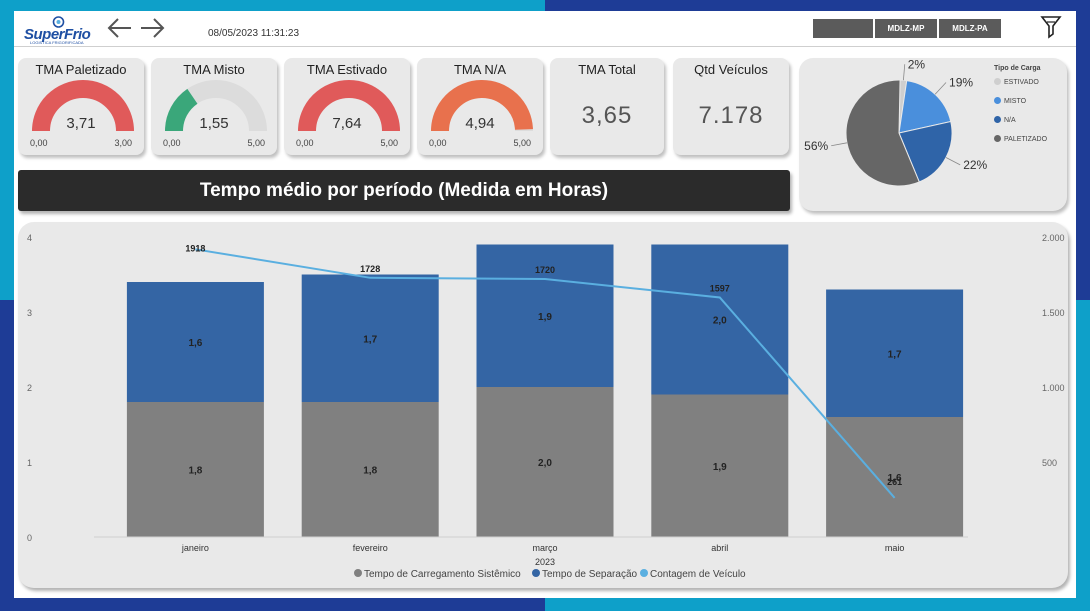 The height and width of the screenshot is (611, 1090). Describe the element at coordinates (1051, 27) in the screenshot. I see `filter-icon` at that location.